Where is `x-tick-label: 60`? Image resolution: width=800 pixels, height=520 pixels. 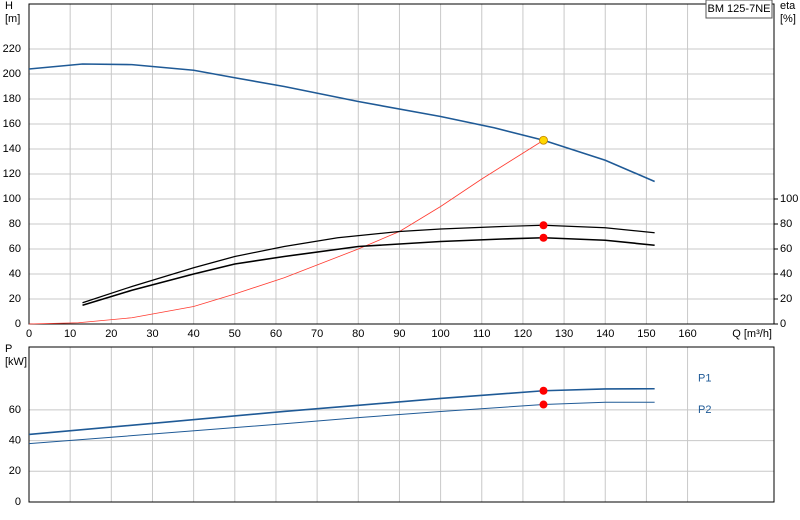 x-tick-label: 60 is located at coordinates (276, 334).